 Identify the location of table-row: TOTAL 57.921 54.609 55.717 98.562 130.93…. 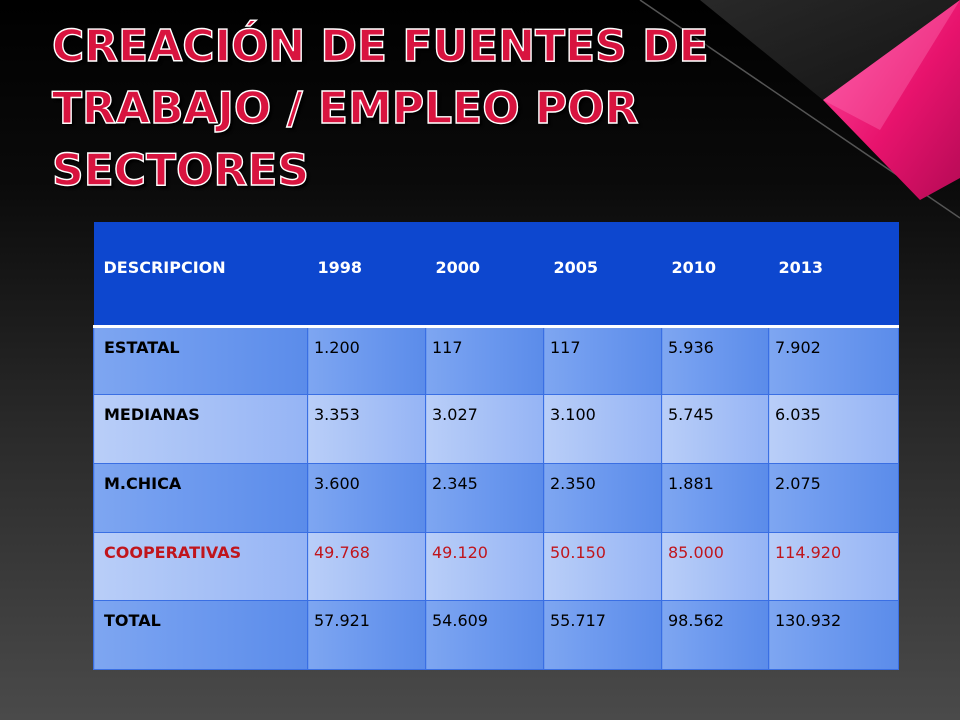
(496, 635).